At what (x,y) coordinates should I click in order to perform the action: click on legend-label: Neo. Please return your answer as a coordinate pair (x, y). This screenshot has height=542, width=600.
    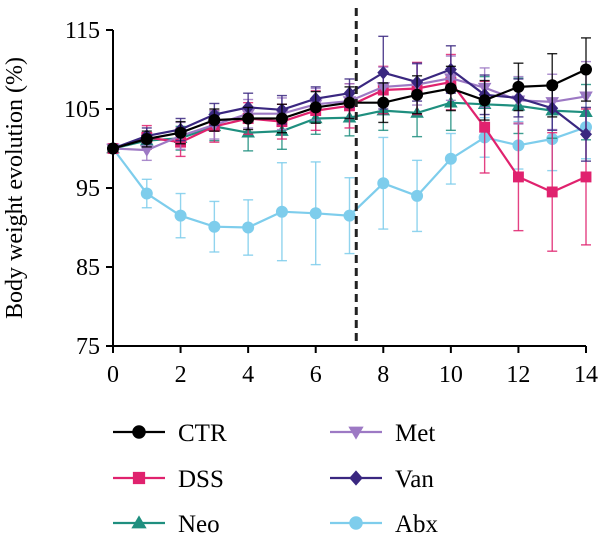
    Looking at the image, I should click on (199, 524).